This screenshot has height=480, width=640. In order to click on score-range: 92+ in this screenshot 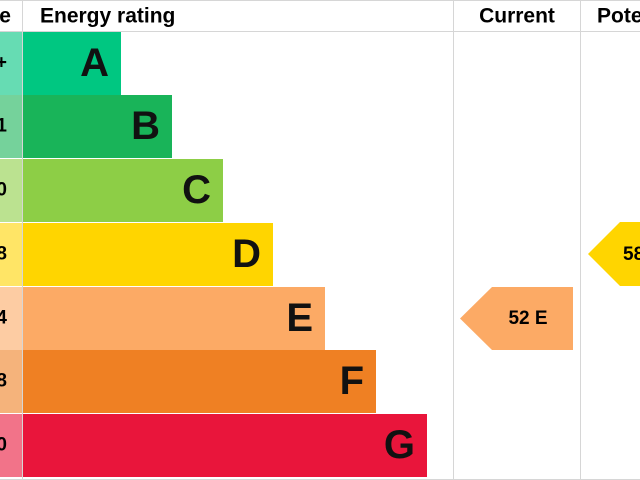, I will do `click(3, 63)`.